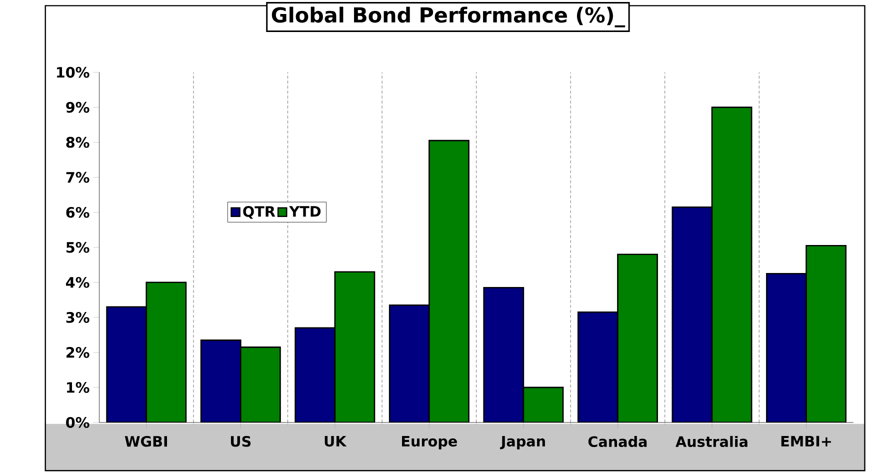 This screenshot has height=473, width=869. What do you see at coordinates (78, 352) in the screenshot?
I see `y-tick-label: 2%` at bounding box center [78, 352].